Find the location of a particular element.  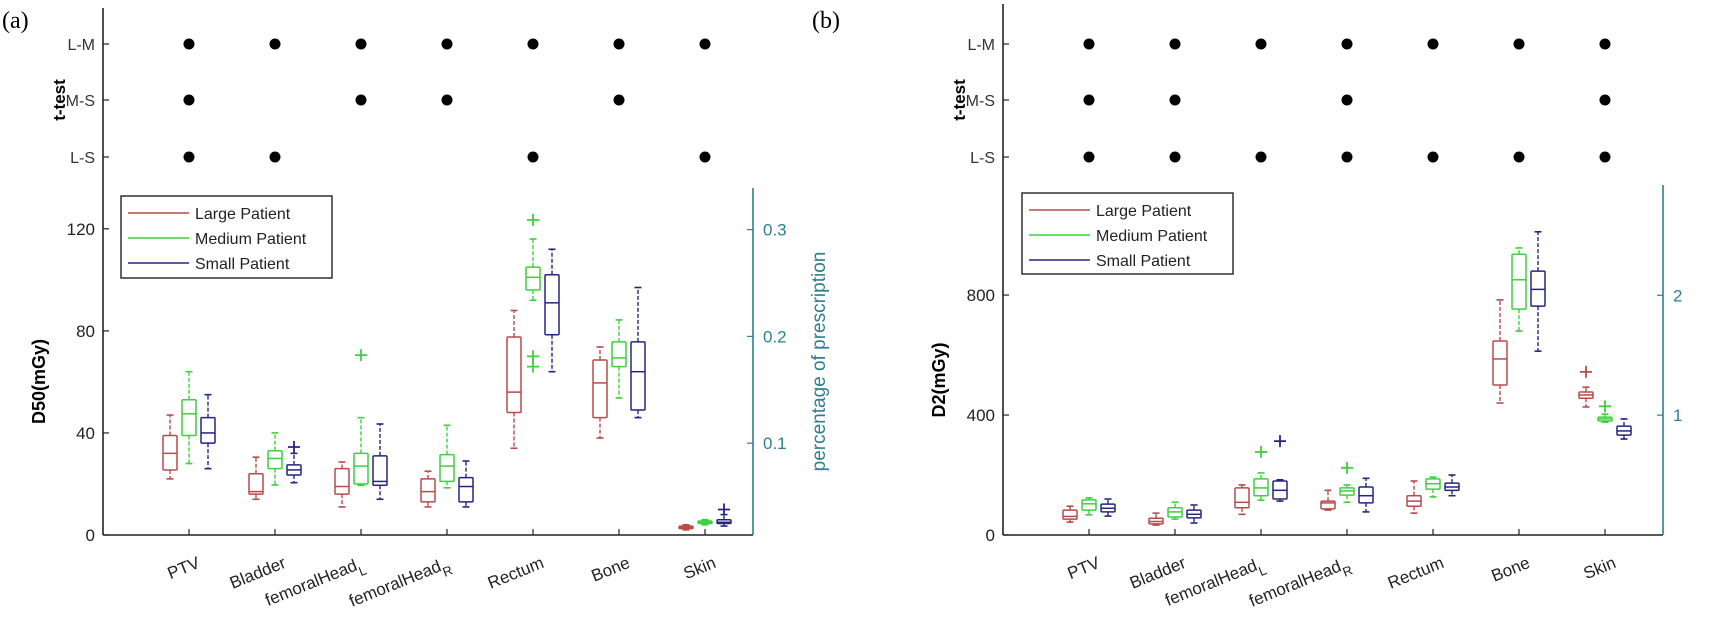

y-tick-label: 400 is located at coordinates (981, 415).